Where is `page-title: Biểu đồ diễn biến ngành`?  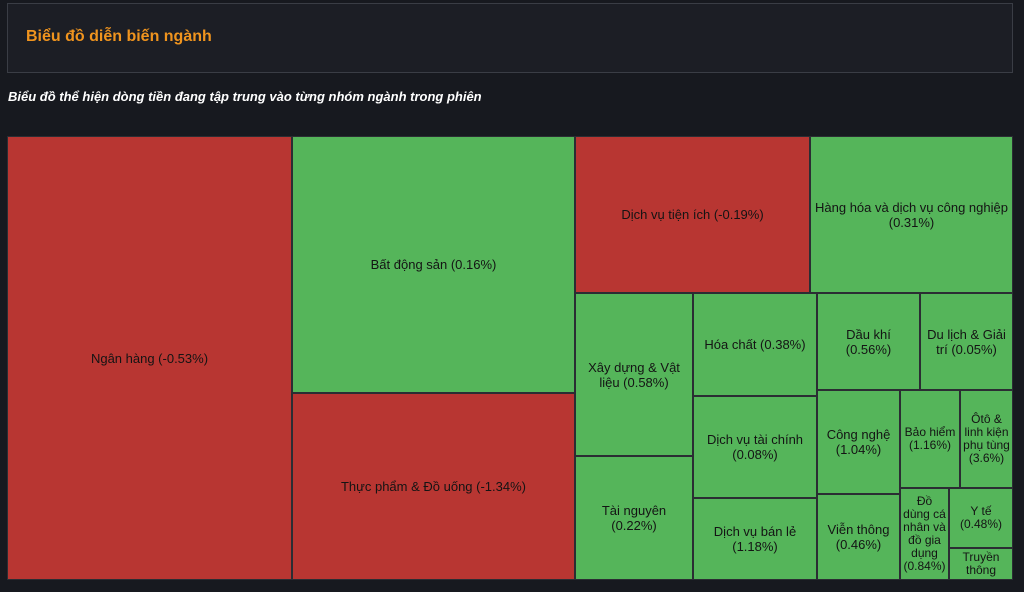
page-title: Biểu đồ diễn biến ngành is located at coordinates (119, 36).